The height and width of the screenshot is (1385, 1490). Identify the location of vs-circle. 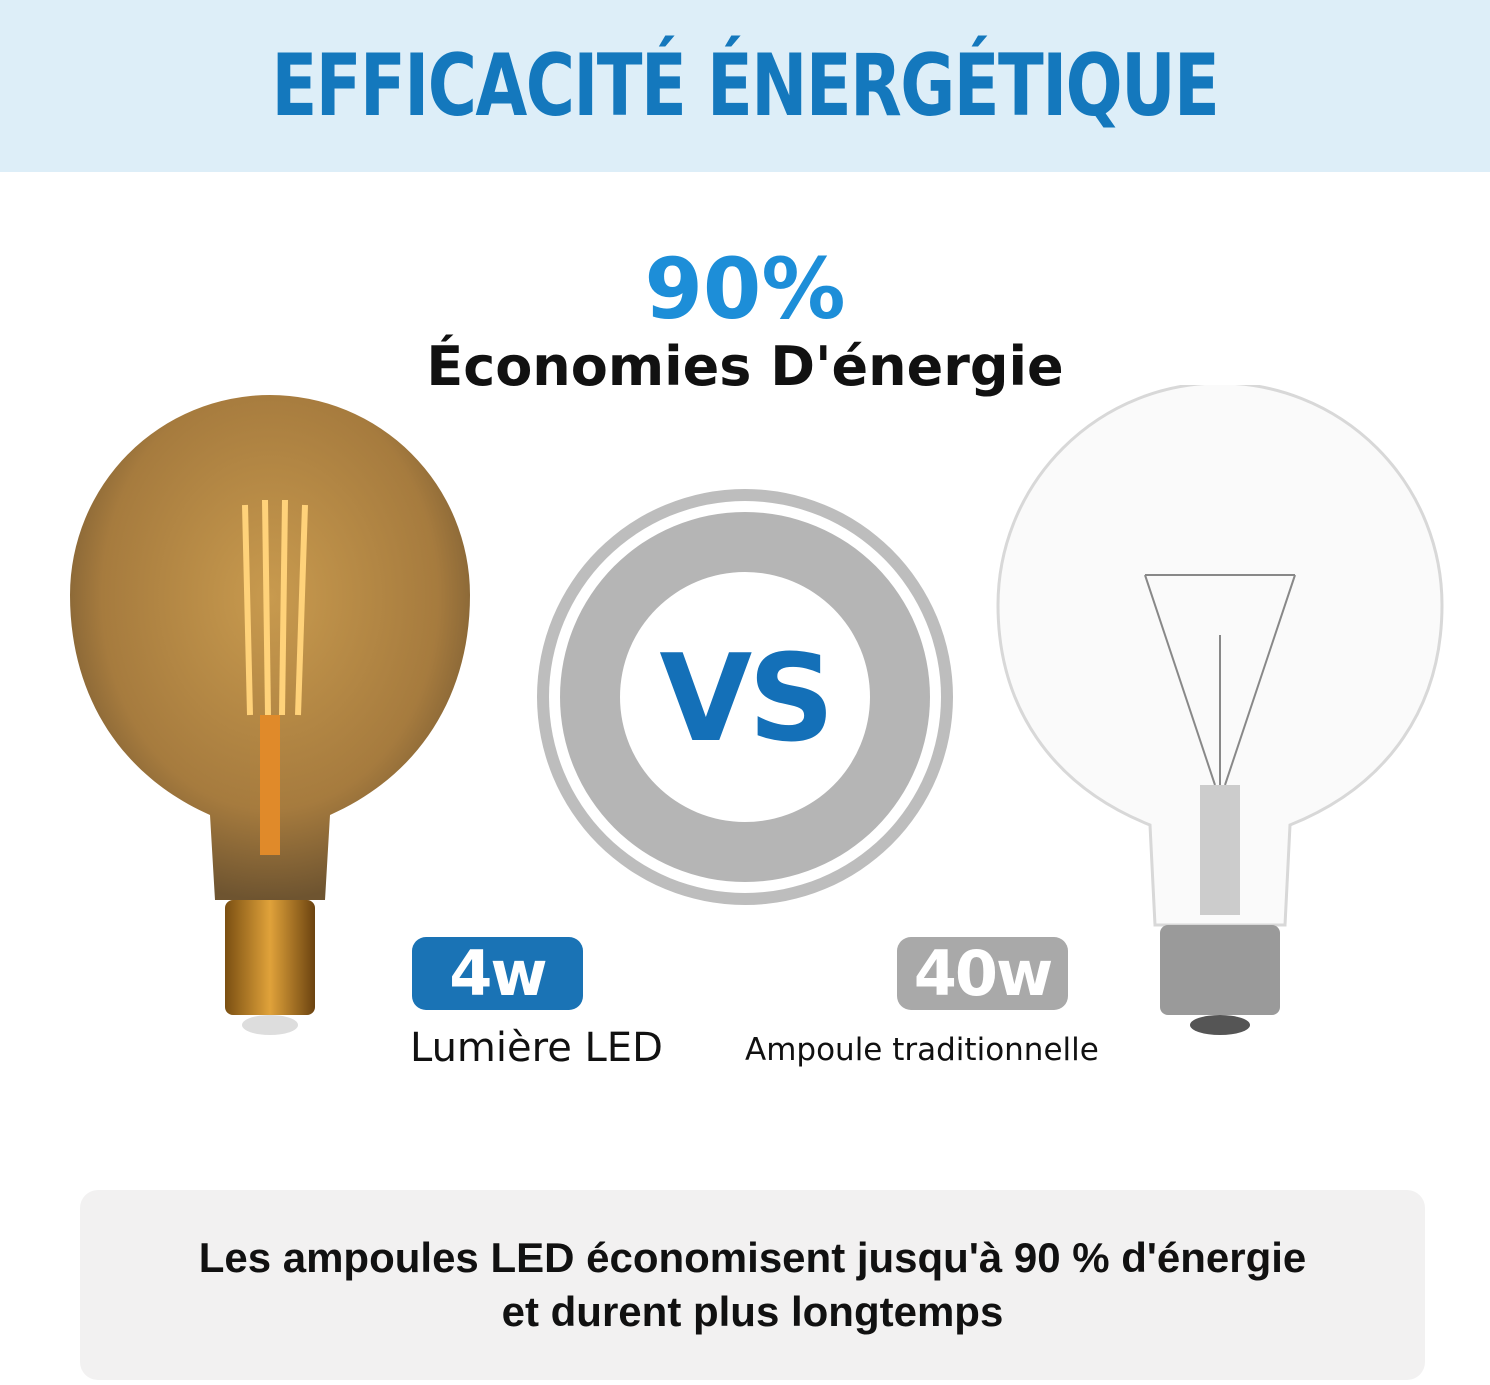
(745, 697).